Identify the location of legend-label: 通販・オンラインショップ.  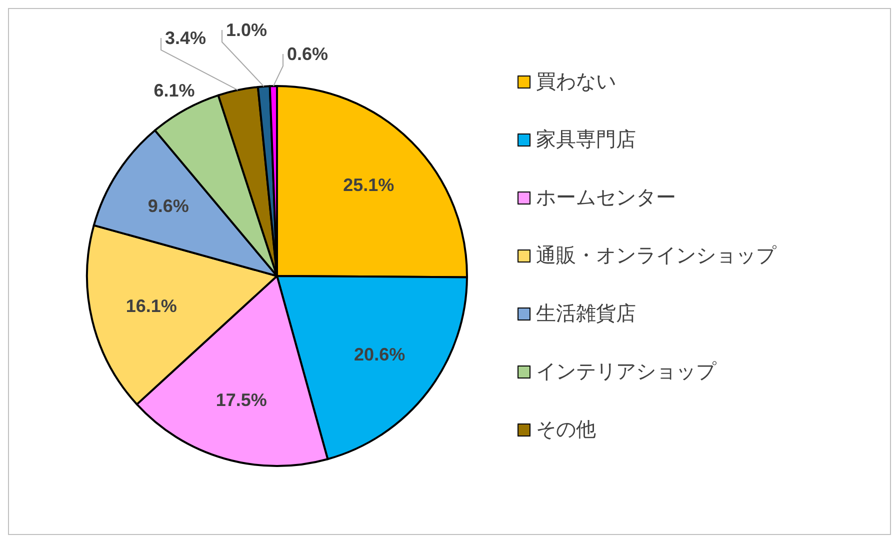
(656, 256).